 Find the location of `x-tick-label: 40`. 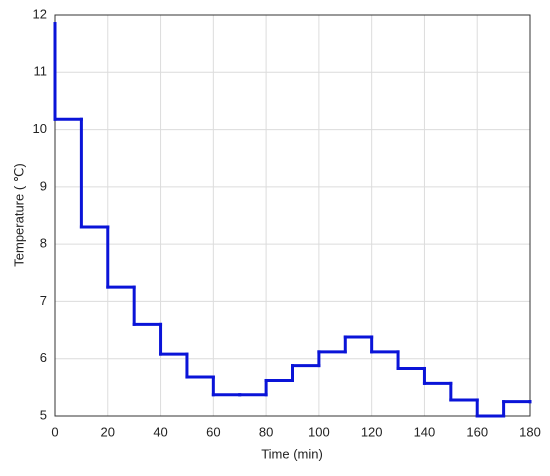

x-tick-label: 40 is located at coordinates (160, 431).